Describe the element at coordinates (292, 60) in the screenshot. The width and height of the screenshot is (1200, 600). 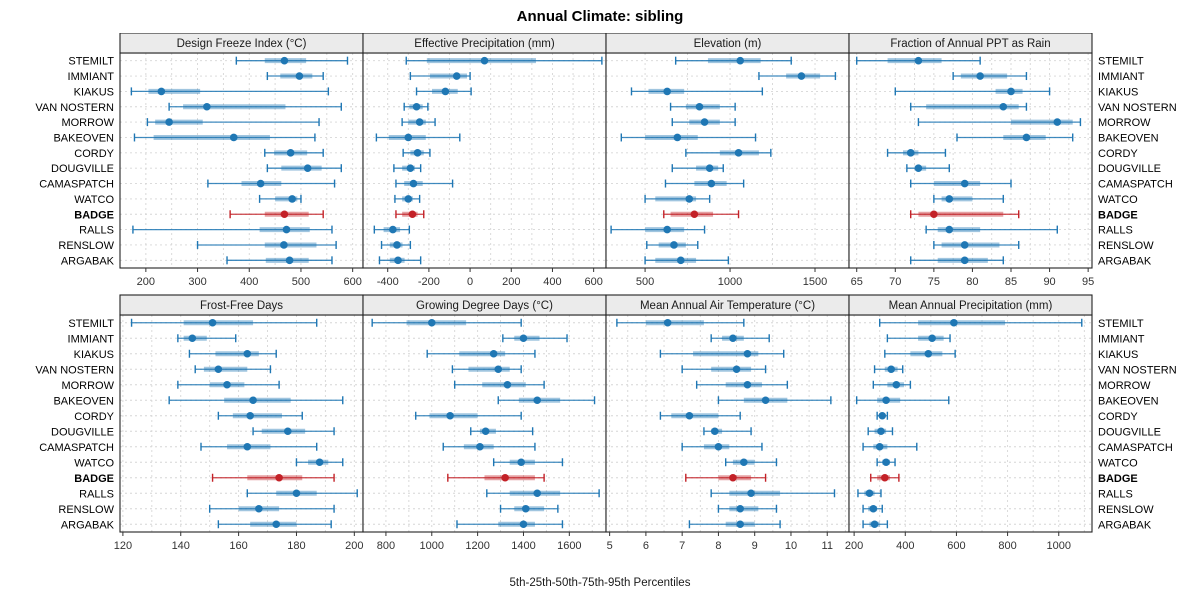
I see `row-stemilt` at that location.